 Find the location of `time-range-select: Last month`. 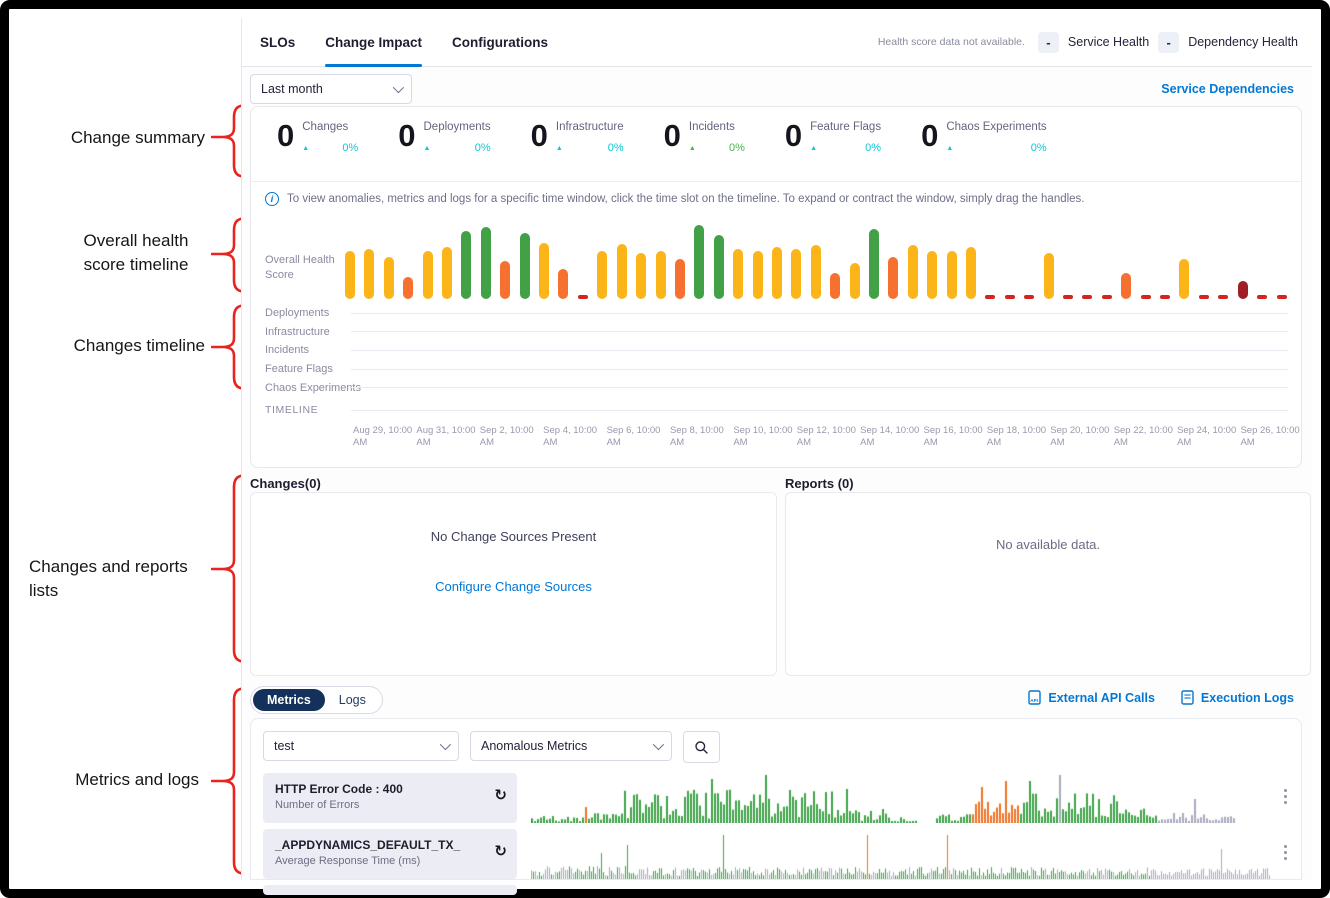

time-range-select: Last month is located at coordinates (331, 89).